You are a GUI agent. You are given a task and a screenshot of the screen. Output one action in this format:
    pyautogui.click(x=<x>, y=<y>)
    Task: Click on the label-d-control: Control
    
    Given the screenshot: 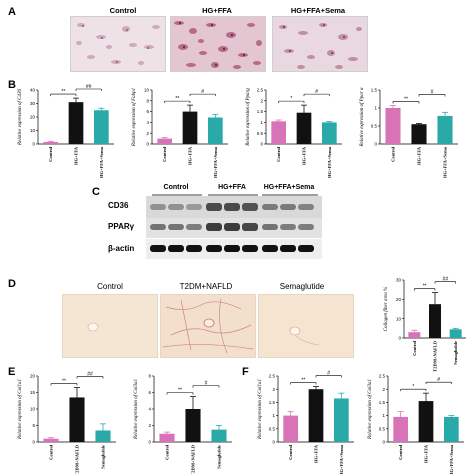 What is the action you would take?
    pyautogui.click(x=110, y=286)
    